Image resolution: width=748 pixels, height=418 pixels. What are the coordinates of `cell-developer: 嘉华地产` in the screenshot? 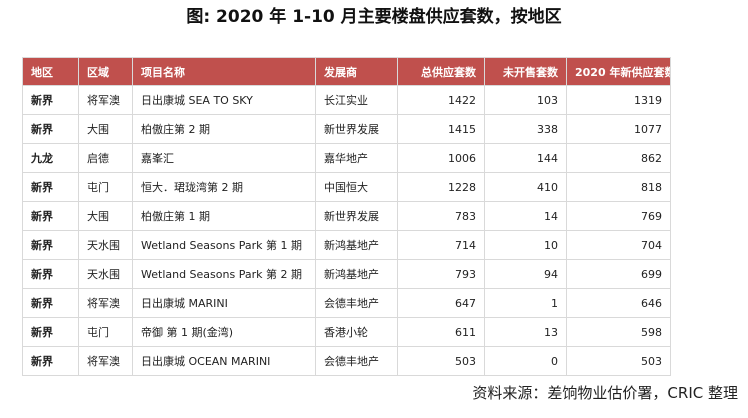 It's located at (356, 158).